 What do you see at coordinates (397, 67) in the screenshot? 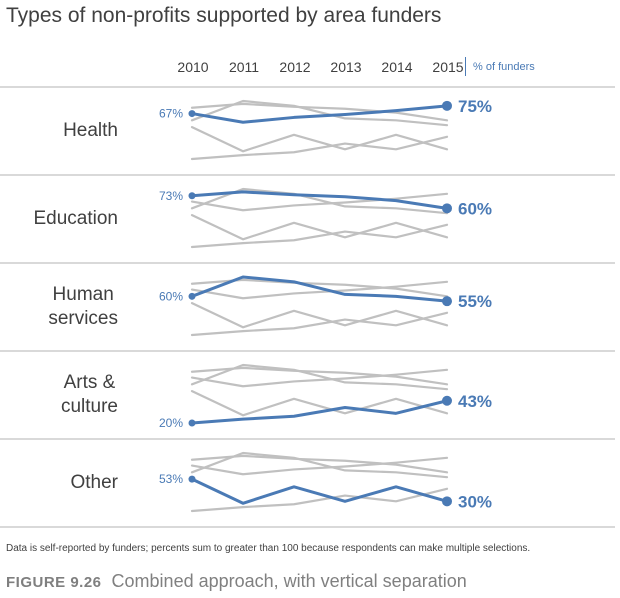
I see `year-label: 2014` at bounding box center [397, 67].